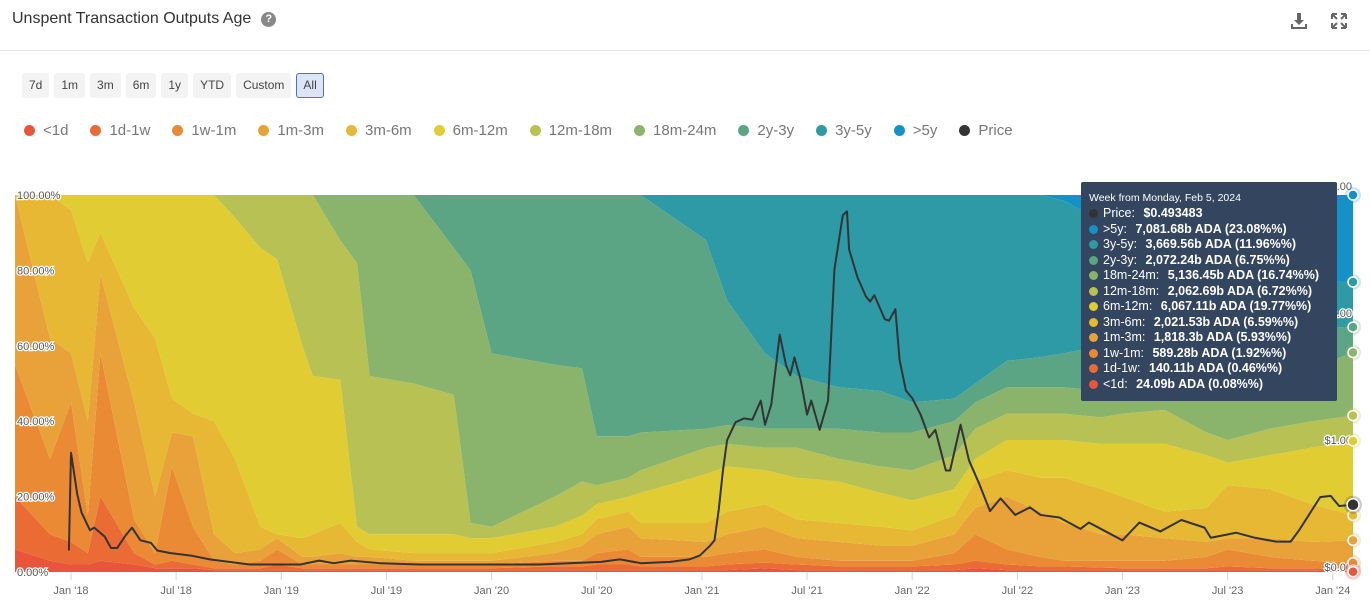  Describe the element at coordinates (1353, 540) in the screenshot. I see `hover-marker-1m-3m` at that location.